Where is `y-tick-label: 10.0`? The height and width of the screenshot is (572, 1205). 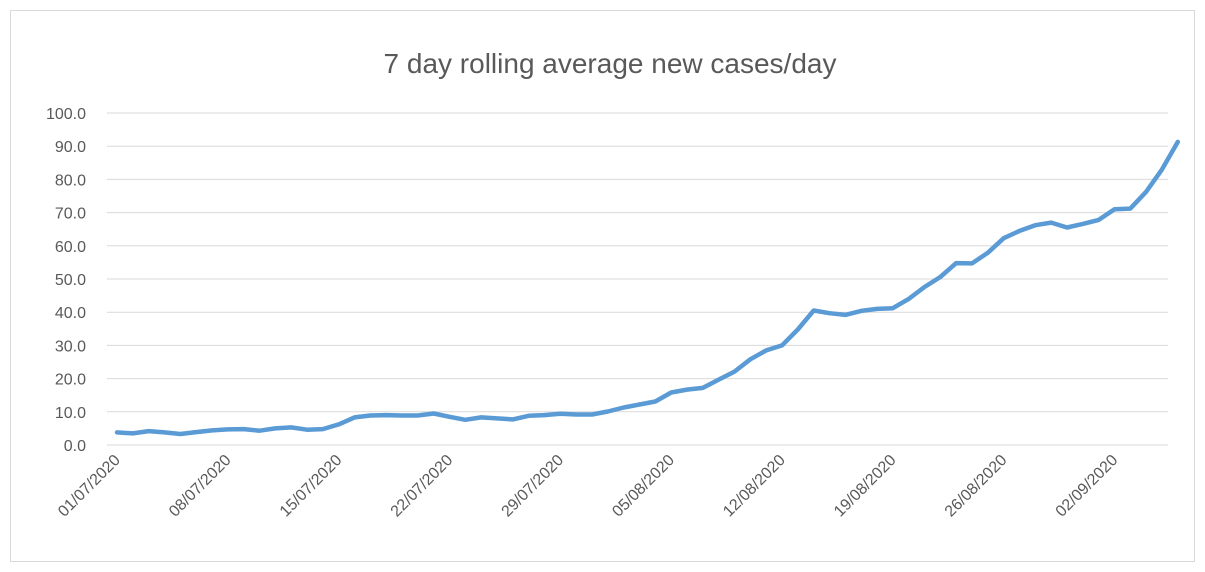 y-tick-label: 10.0 is located at coordinates (70, 413).